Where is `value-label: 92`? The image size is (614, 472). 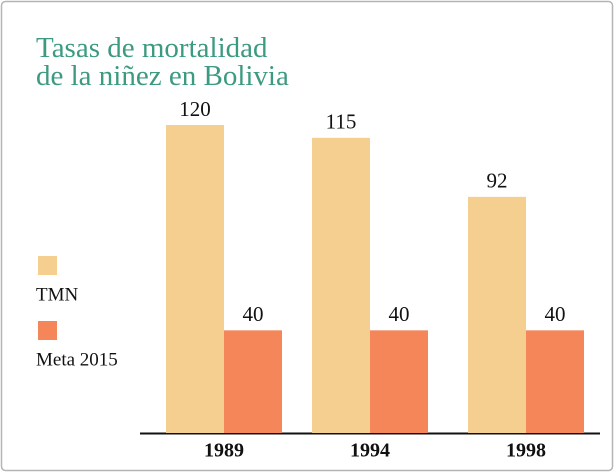
value-label: 92 is located at coordinates (497, 181).